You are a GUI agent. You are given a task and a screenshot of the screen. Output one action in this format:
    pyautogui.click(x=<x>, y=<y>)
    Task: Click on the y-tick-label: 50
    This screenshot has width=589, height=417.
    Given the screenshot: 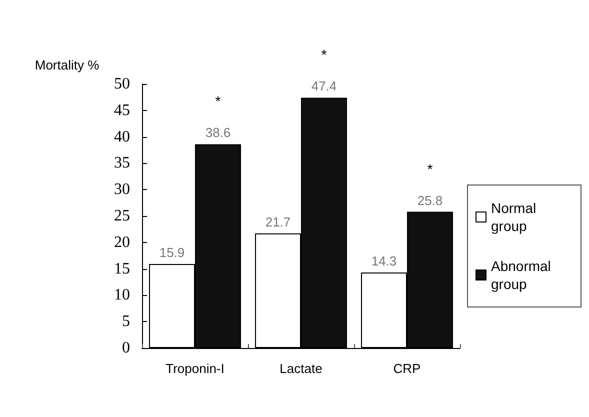 What is the action you would take?
    pyautogui.click(x=122, y=84)
    